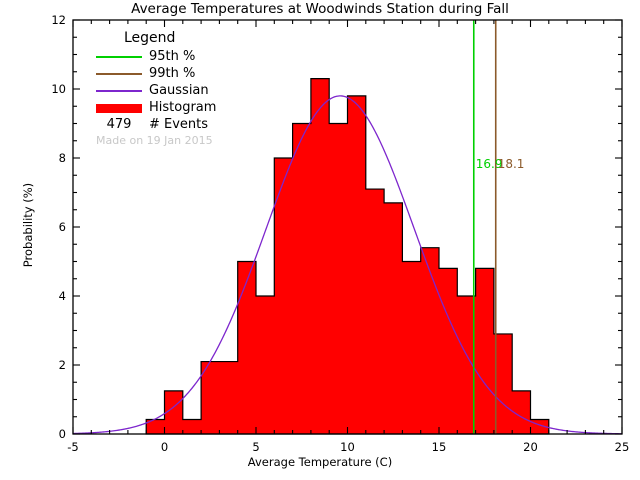  Describe the element at coordinates (622, 447) in the screenshot. I see `x-tick-label: 25` at that location.